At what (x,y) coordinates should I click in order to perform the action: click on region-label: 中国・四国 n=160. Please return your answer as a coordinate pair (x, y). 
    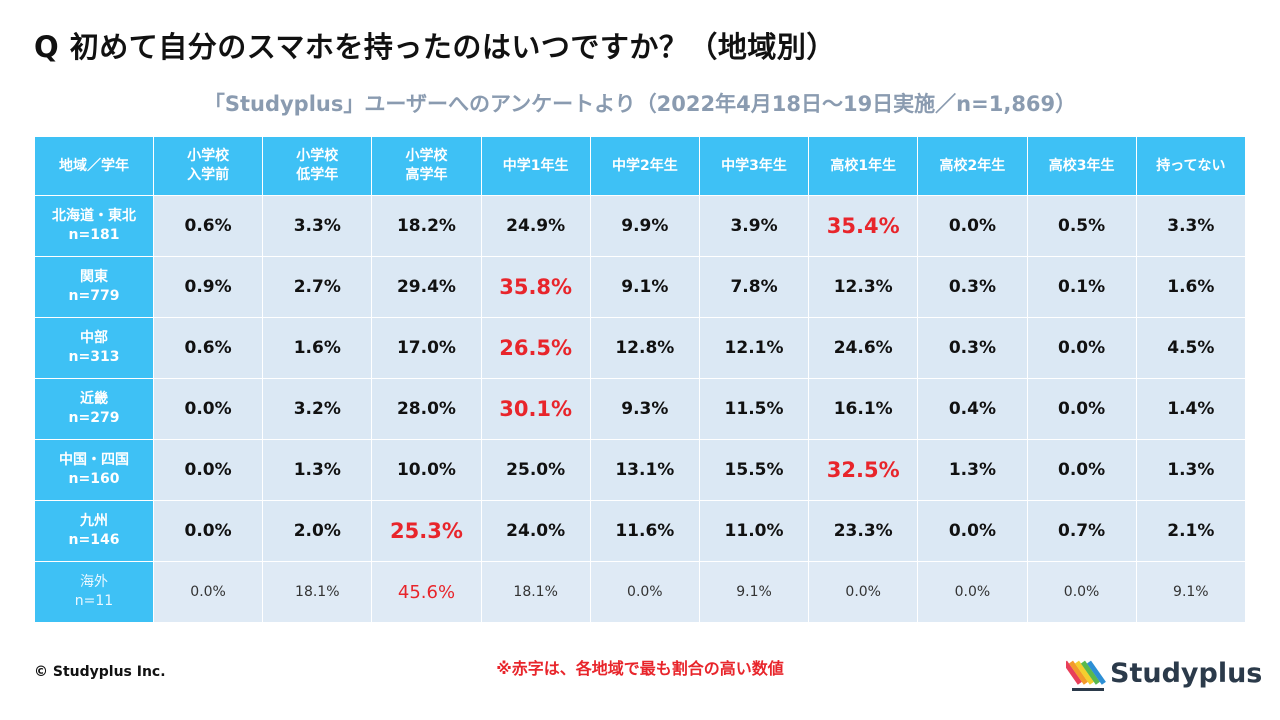
    Looking at the image, I should click on (94, 470).